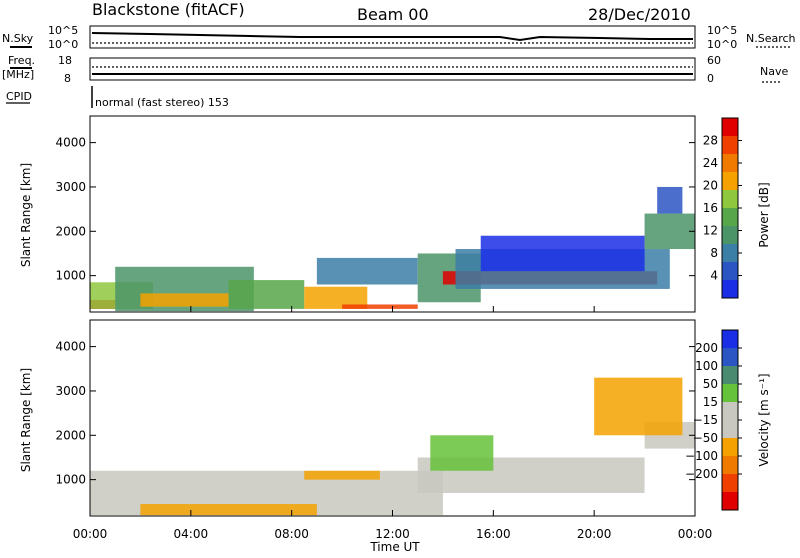 The width and height of the screenshot is (800, 558). I want to click on power-colorbar-label: Power [dB], so click(764, 214).